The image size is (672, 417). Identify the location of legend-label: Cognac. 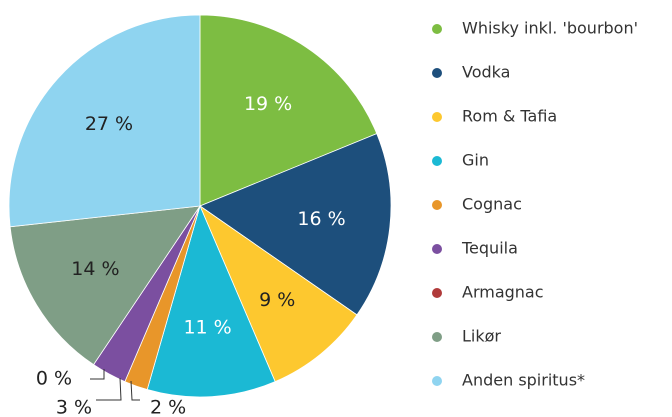
(492, 204).